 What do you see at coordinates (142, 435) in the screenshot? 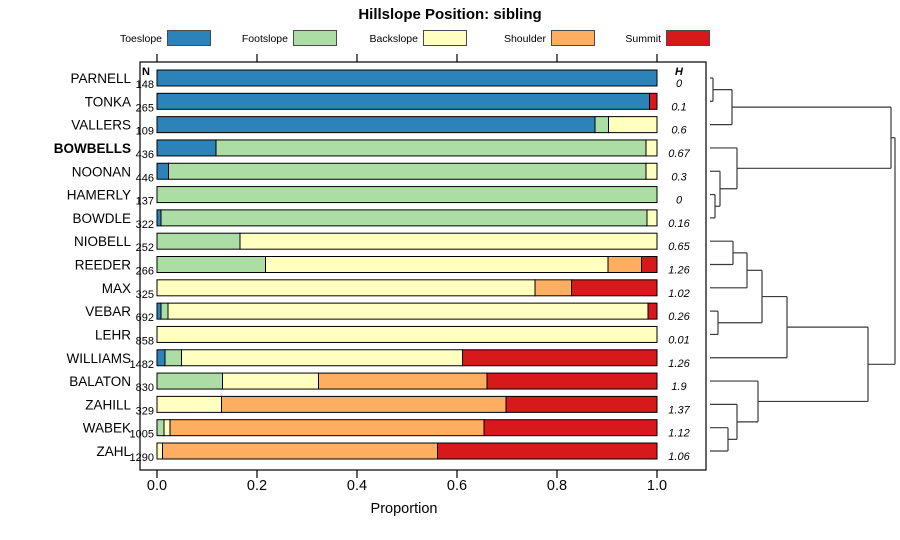
I see `n-value-wabek: 1005` at bounding box center [142, 435].